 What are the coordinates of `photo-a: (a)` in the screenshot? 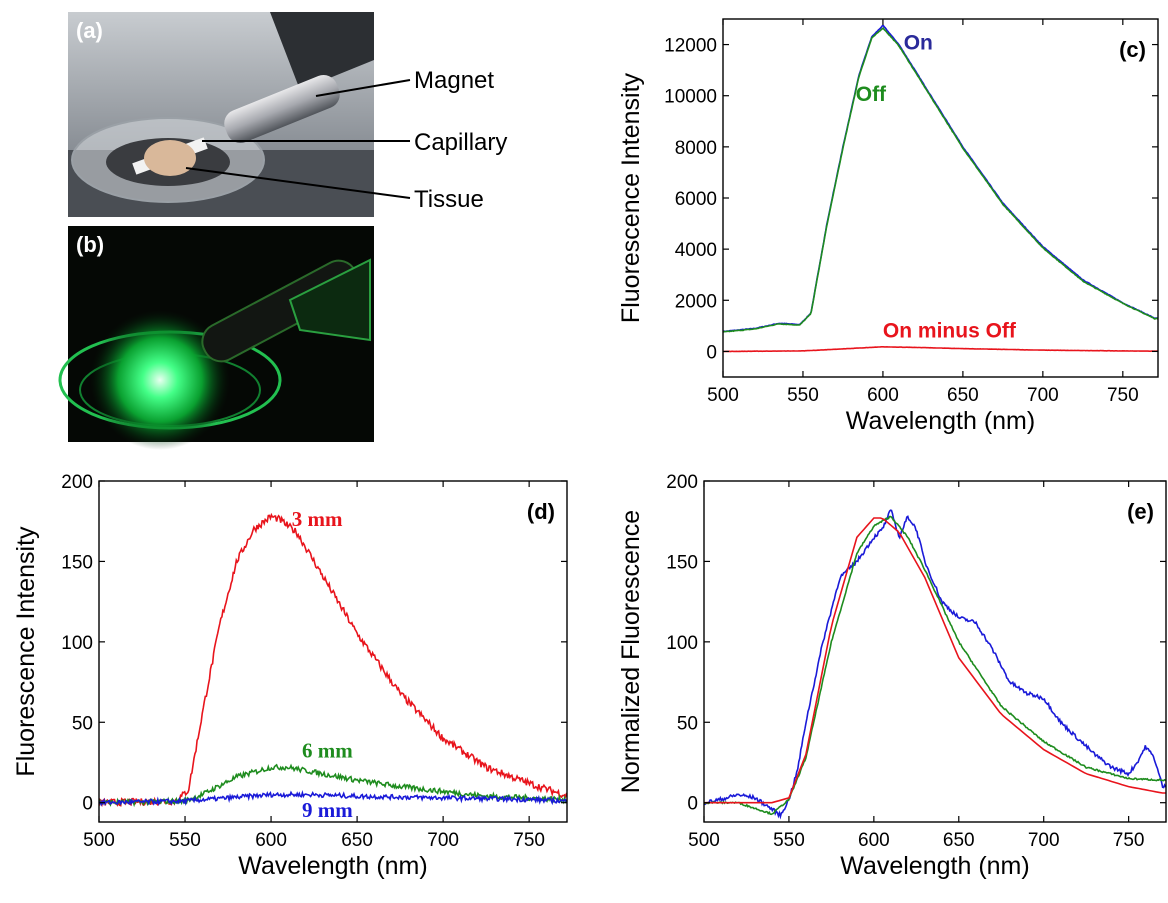 It's located at (221, 114).